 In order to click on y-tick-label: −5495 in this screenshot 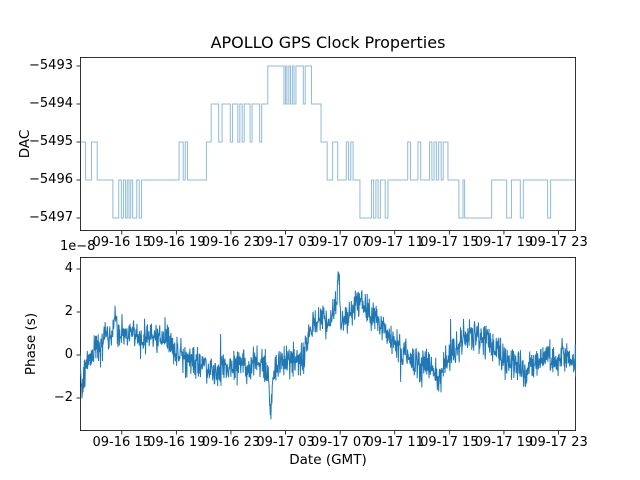, I will do `click(51, 141)`.